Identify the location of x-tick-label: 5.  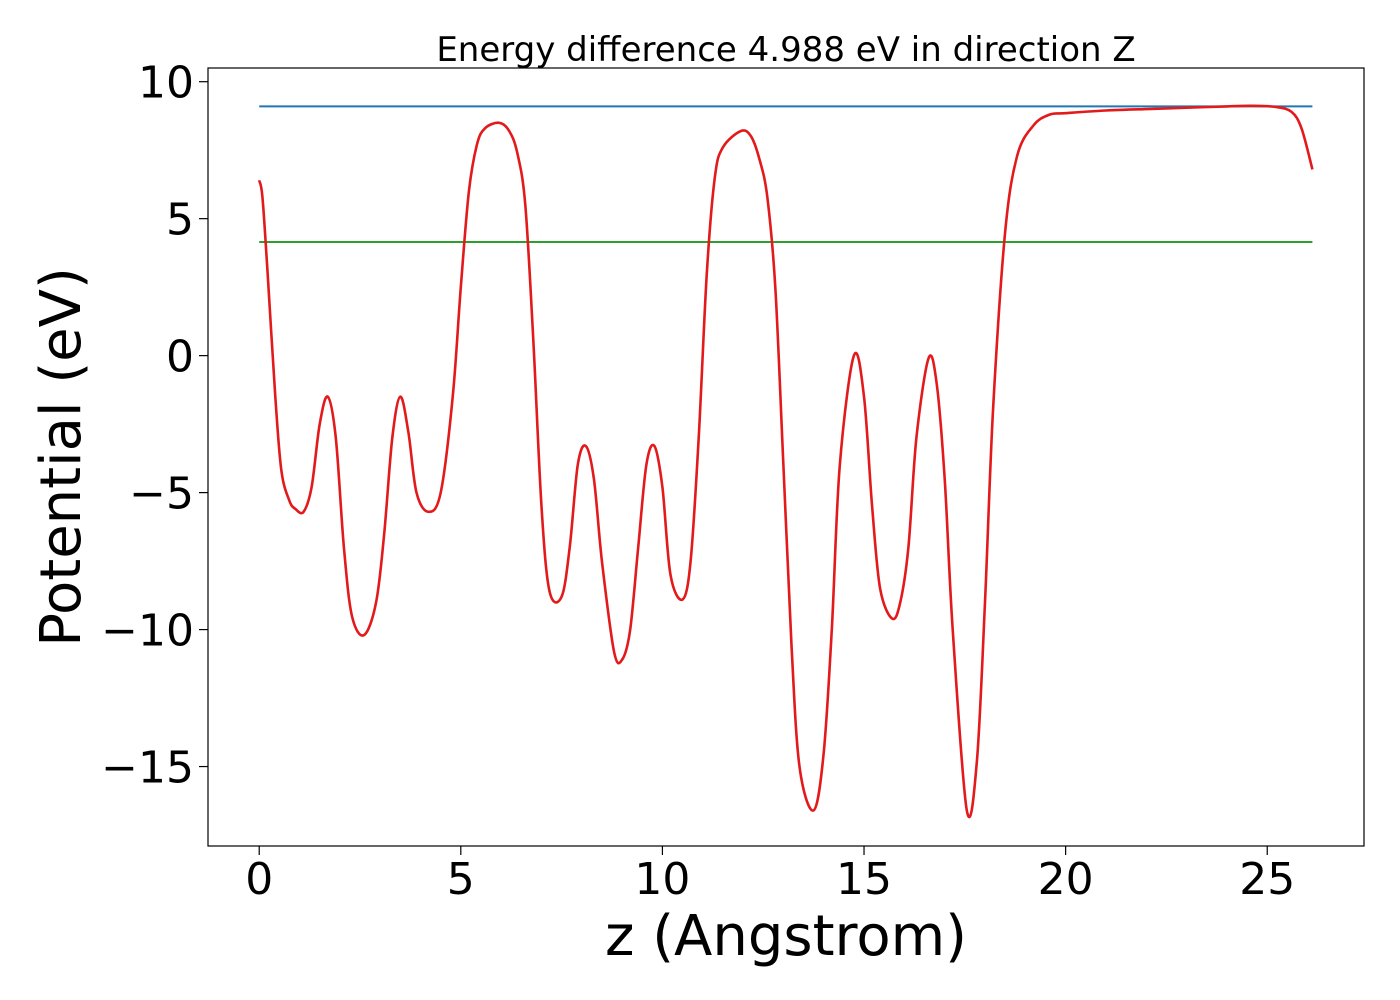
(461, 879).